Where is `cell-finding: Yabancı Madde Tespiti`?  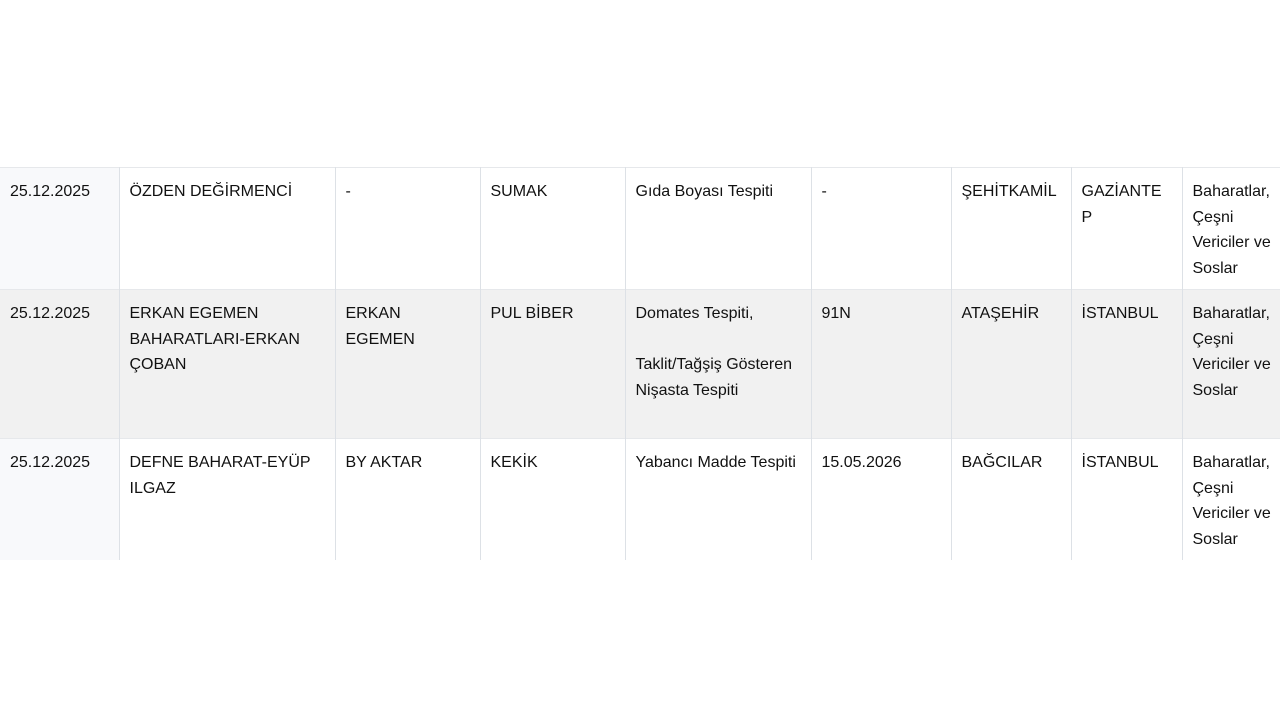
cell-finding: Yabancı Madde Tespiti is located at coordinates (717, 499).